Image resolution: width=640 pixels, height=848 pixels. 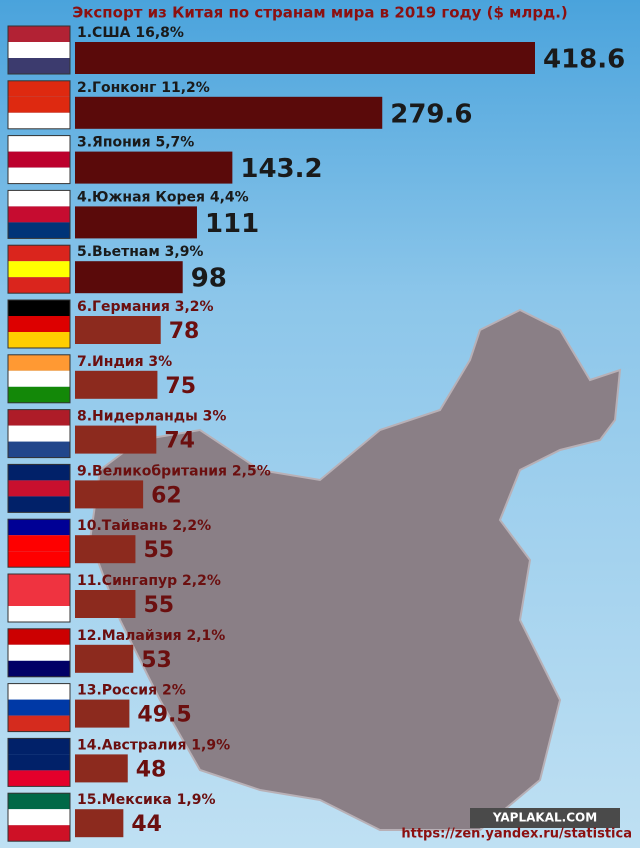 What do you see at coordinates (146, 824) in the screenshot?
I see `value-label: 44` at bounding box center [146, 824].